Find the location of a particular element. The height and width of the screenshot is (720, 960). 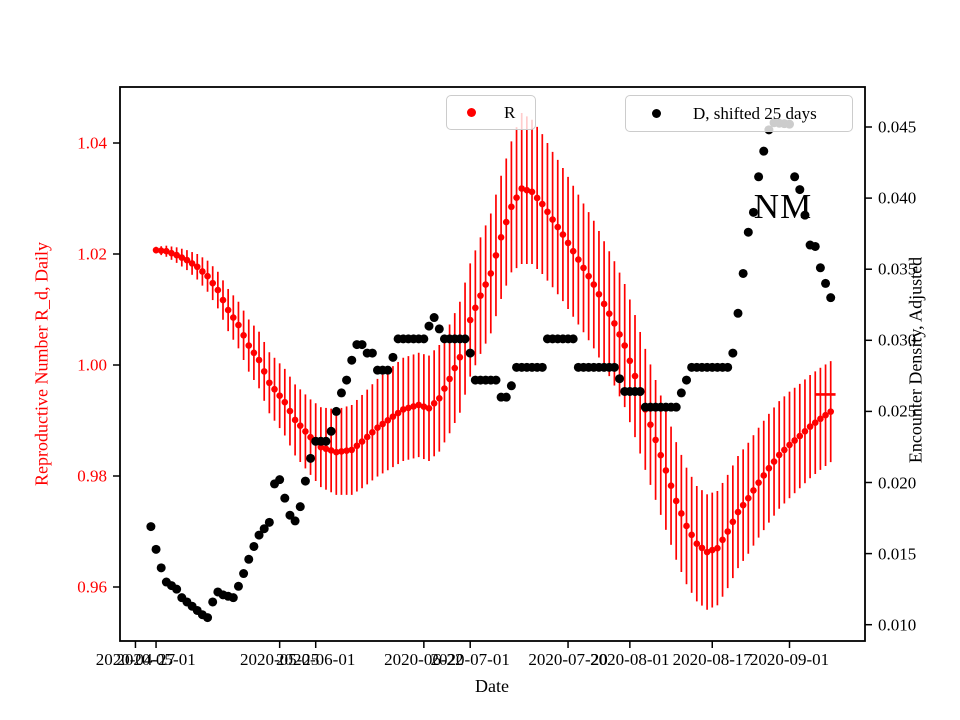

x-tick-label: 2020-06-22 is located at coordinates (424, 659).